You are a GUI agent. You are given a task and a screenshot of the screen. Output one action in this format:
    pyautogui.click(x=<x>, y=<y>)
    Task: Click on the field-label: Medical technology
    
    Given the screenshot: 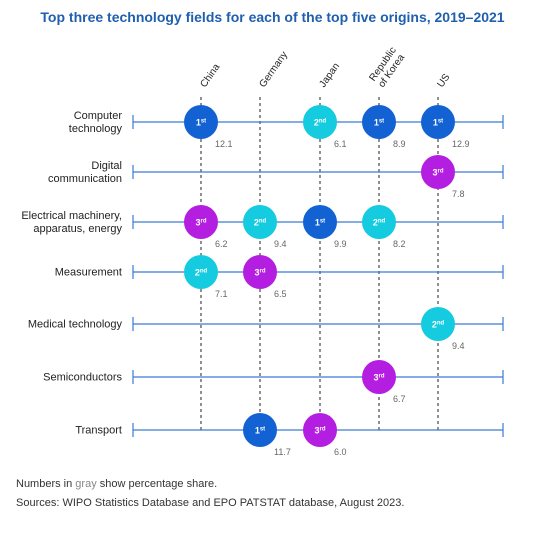 What is the action you would take?
    pyautogui.click(x=75, y=325)
    